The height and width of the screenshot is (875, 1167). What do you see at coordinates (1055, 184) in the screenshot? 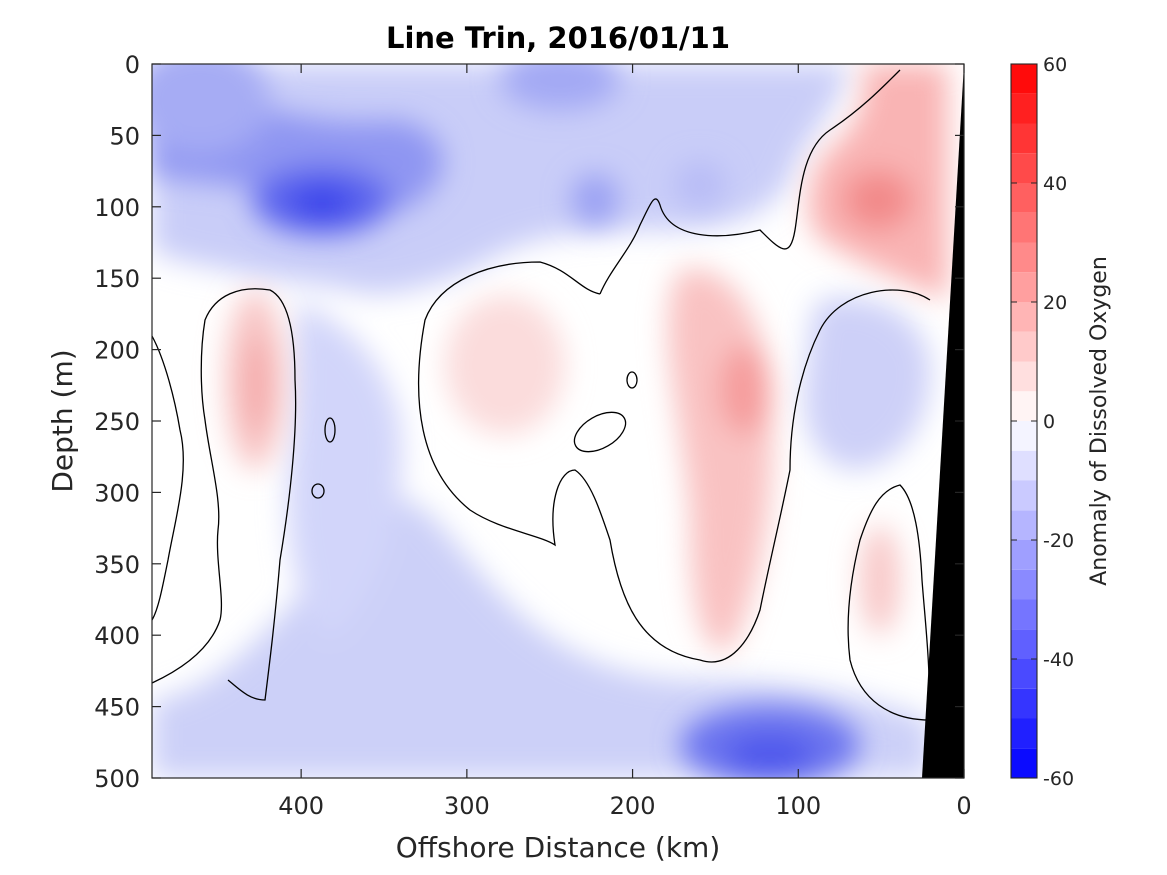
I see `colorbar-tick-label: 40` at bounding box center [1055, 184].